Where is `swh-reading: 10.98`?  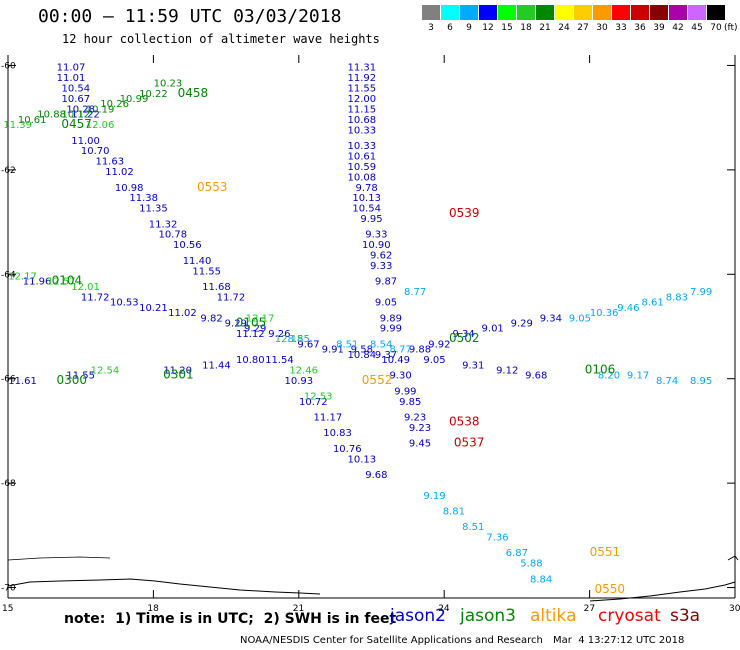 swh-reading: 10.98 is located at coordinates (129, 188).